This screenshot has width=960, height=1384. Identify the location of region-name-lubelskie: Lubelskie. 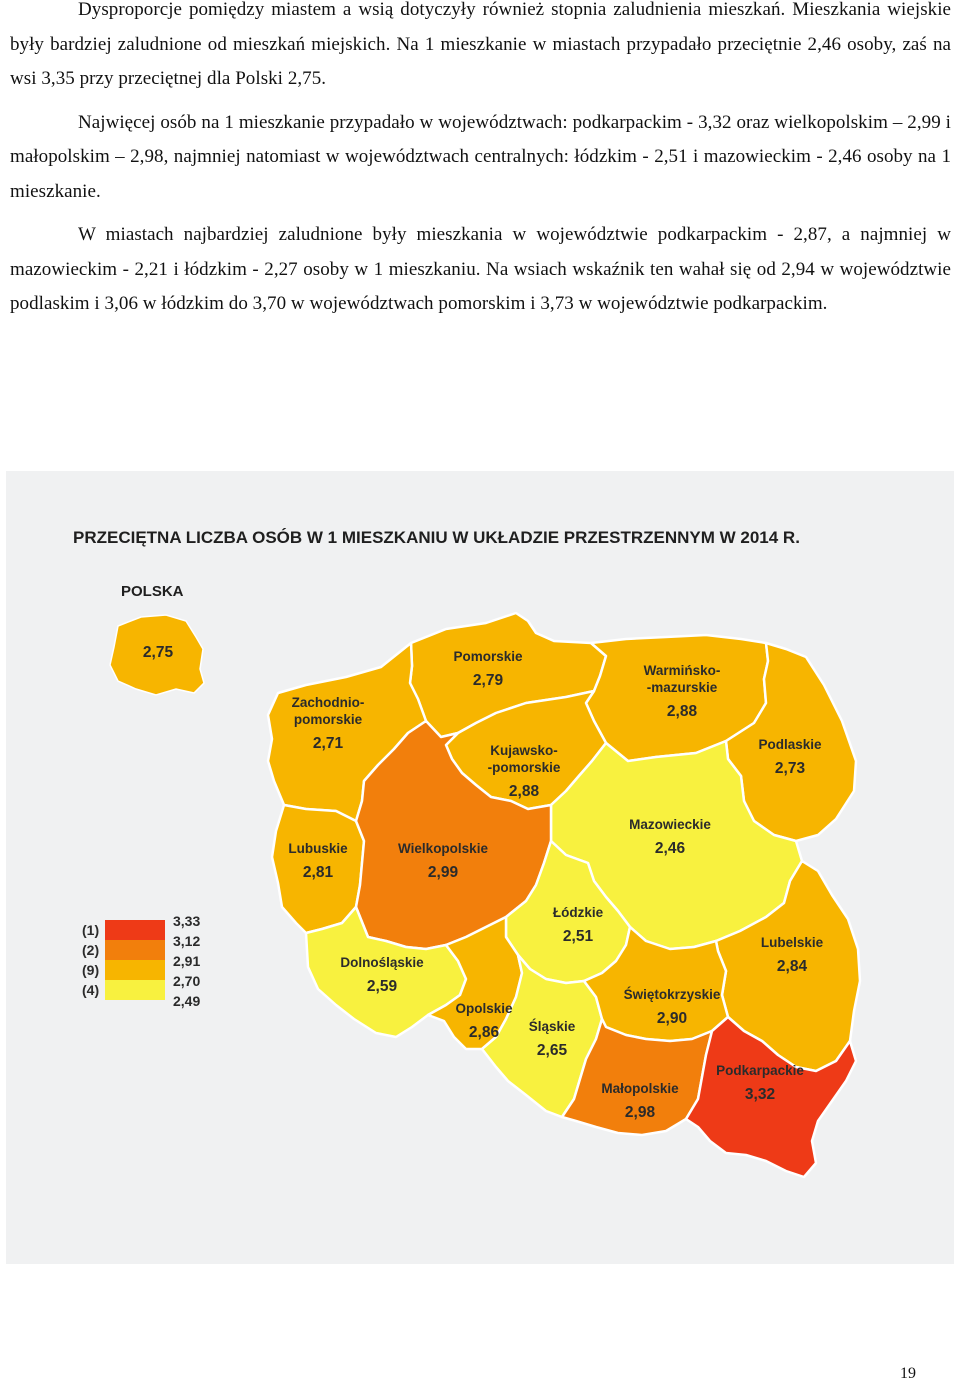
(792, 942).